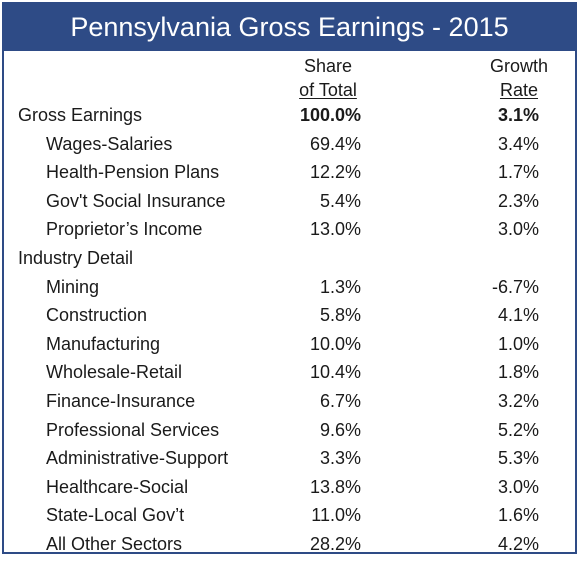  I want to click on row-growth: 3.1%, so click(518, 115).